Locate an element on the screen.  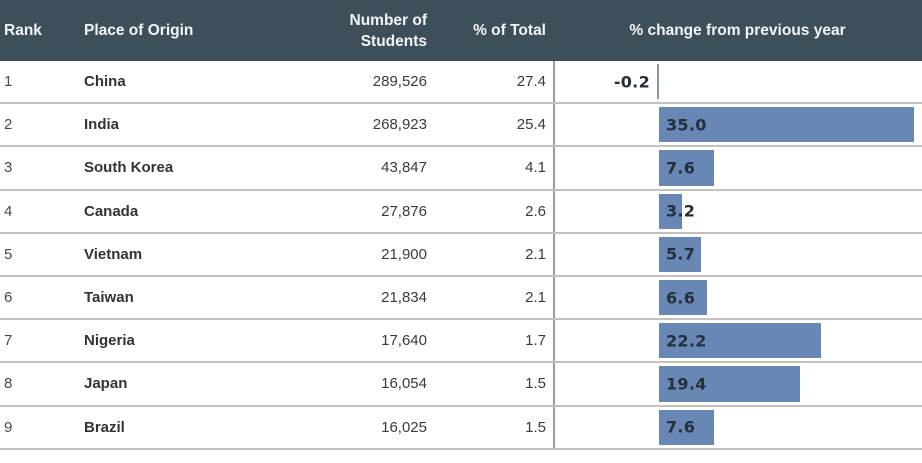
place-cell: Nigeria is located at coordinates (109, 341).